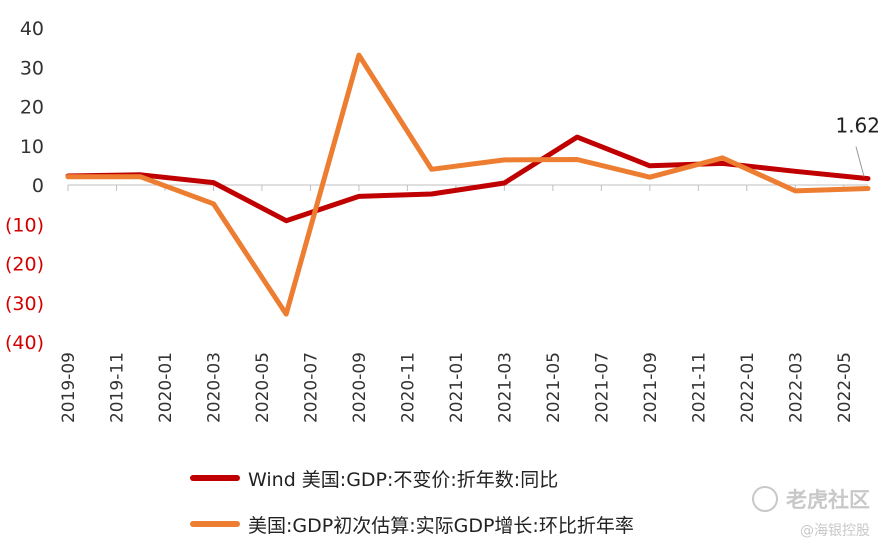 The height and width of the screenshot is (551, 894). I want to click on x-tick-label: 2022-05, so click(845, 387).